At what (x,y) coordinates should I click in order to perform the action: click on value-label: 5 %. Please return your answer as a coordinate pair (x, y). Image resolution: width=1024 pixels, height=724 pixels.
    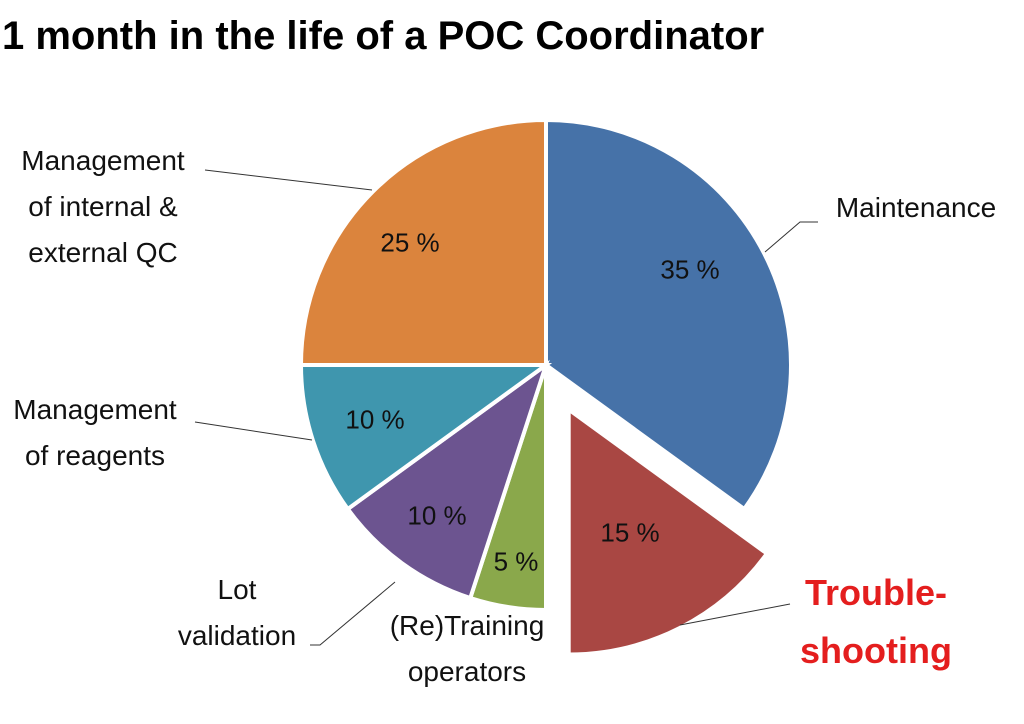
    Looking at the image, I should click on (516, 561).